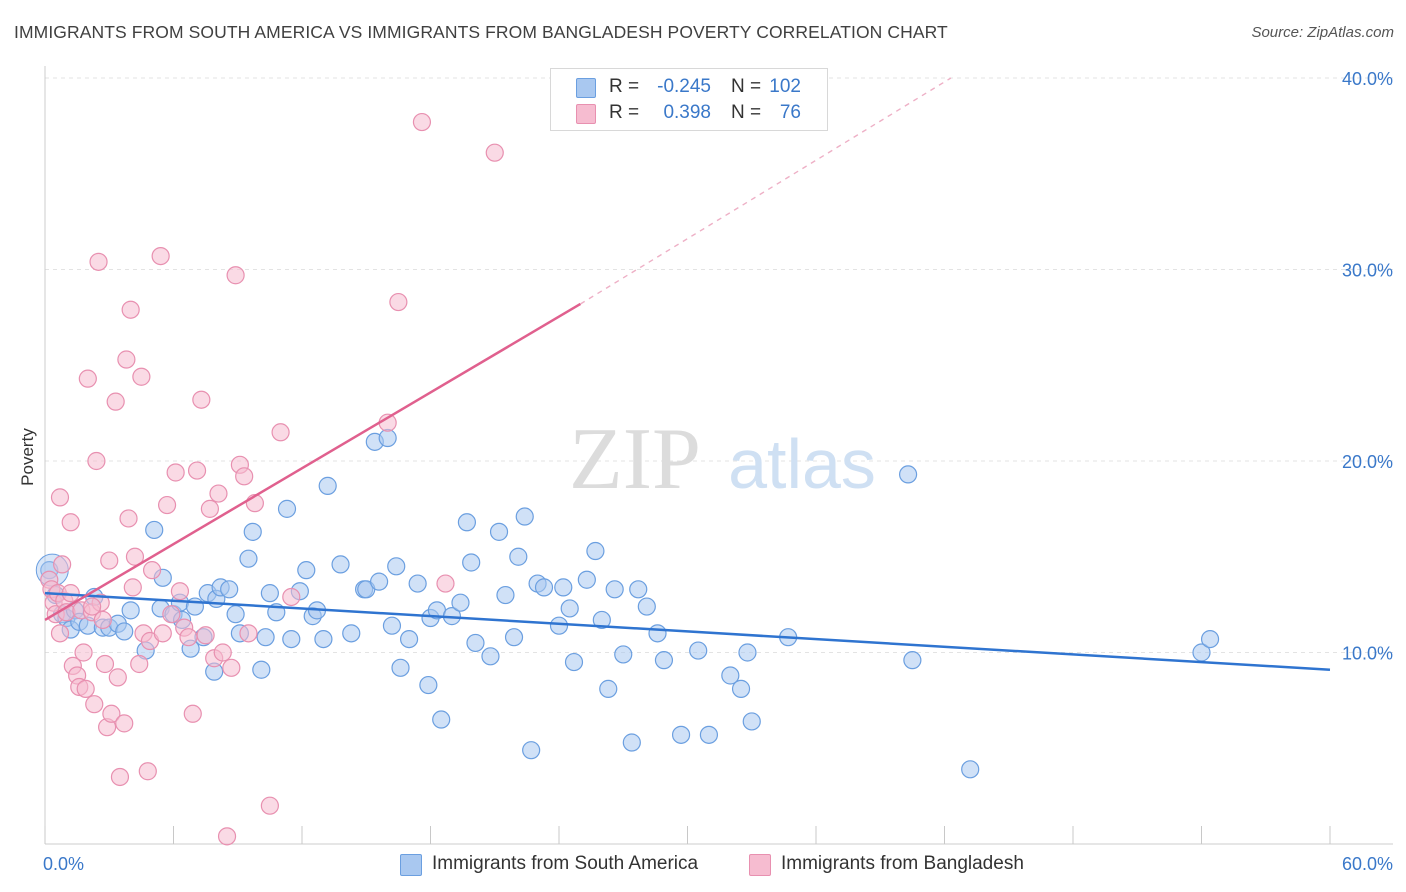  What do you see at coordinates (1322, 32) in the screenshot?
I see `source-label: Source: ZipAtlas.com` at bounding box center [1322, 32].